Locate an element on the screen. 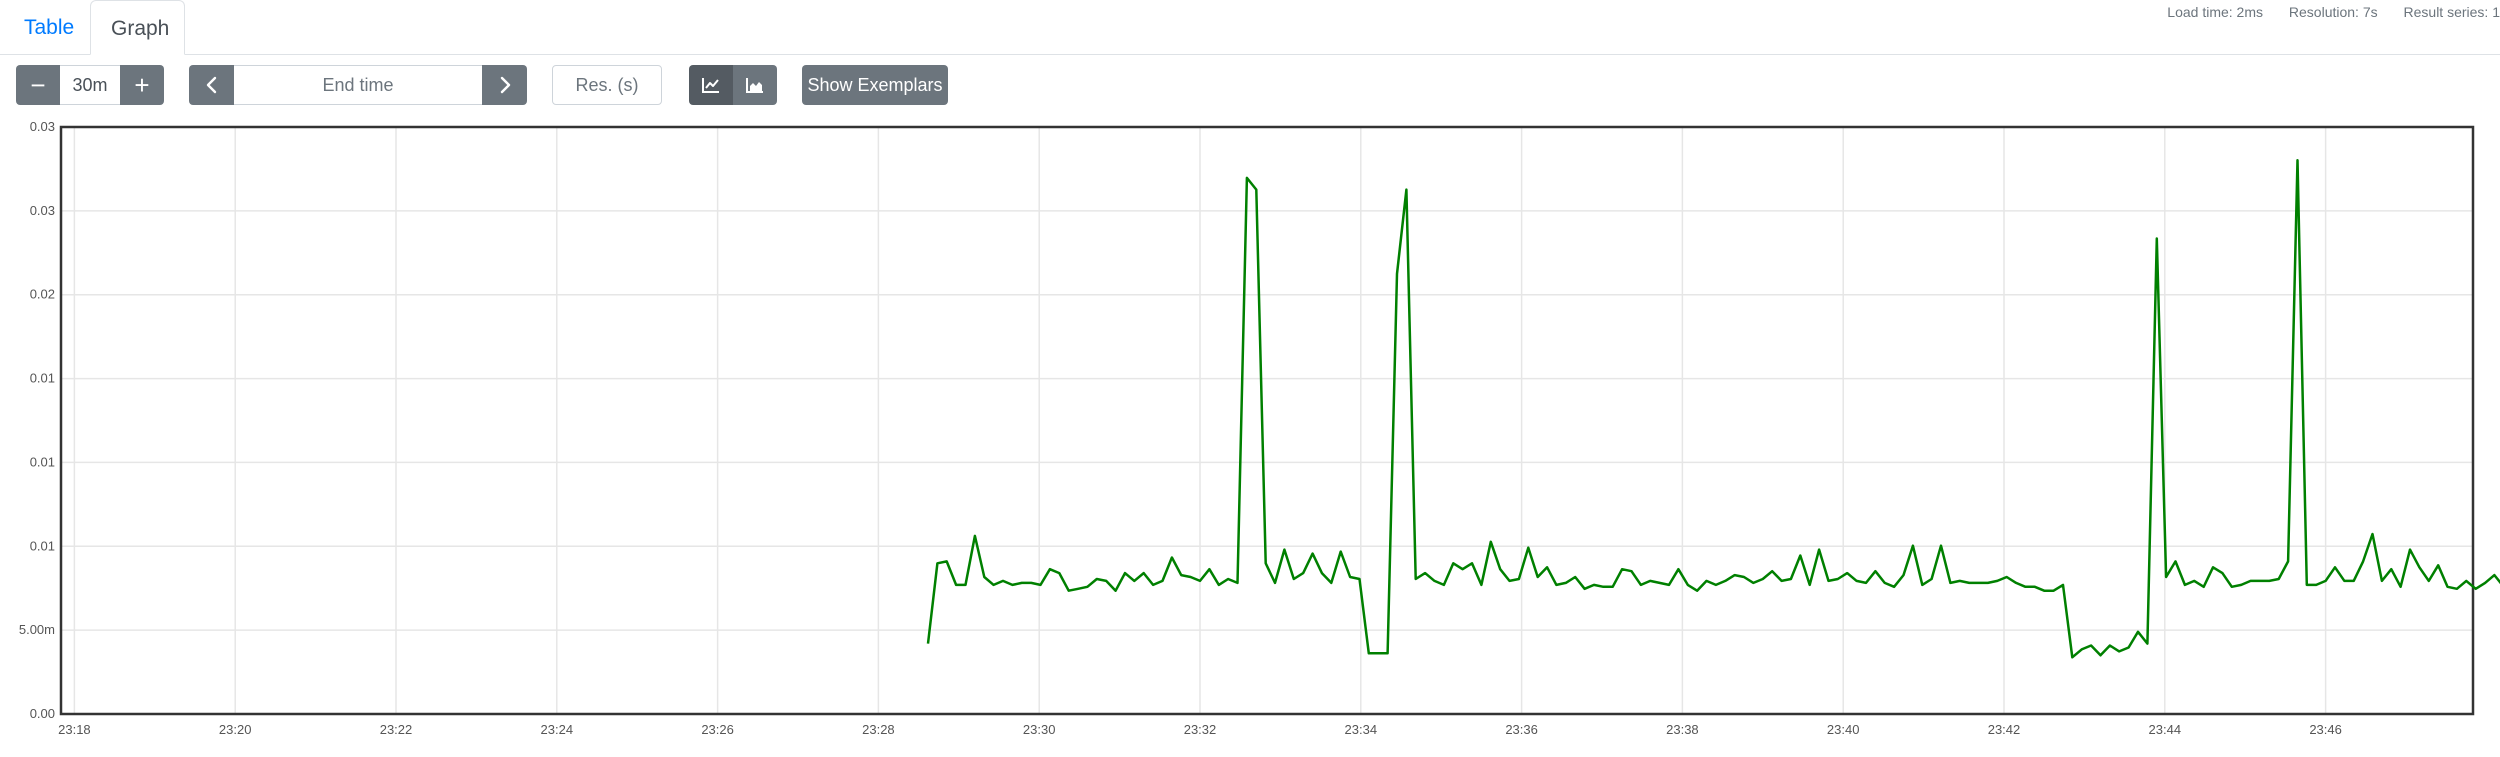  x-tick-label: 23:22 is located at coordinates (396, 729).